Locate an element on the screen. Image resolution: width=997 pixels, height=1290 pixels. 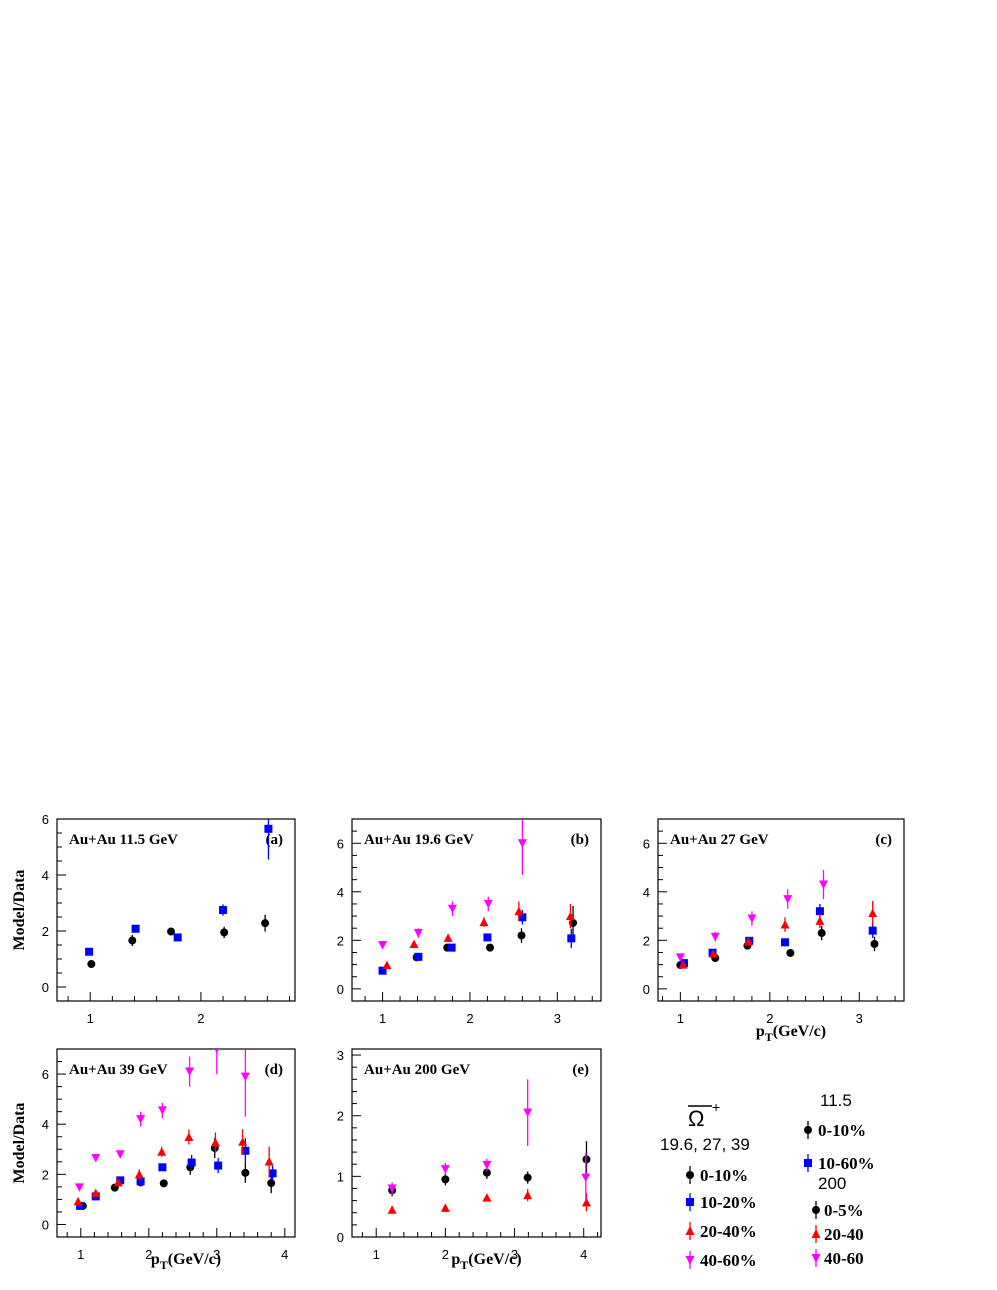
legend-particle-sup: + is located at coordinates (716, 1107).